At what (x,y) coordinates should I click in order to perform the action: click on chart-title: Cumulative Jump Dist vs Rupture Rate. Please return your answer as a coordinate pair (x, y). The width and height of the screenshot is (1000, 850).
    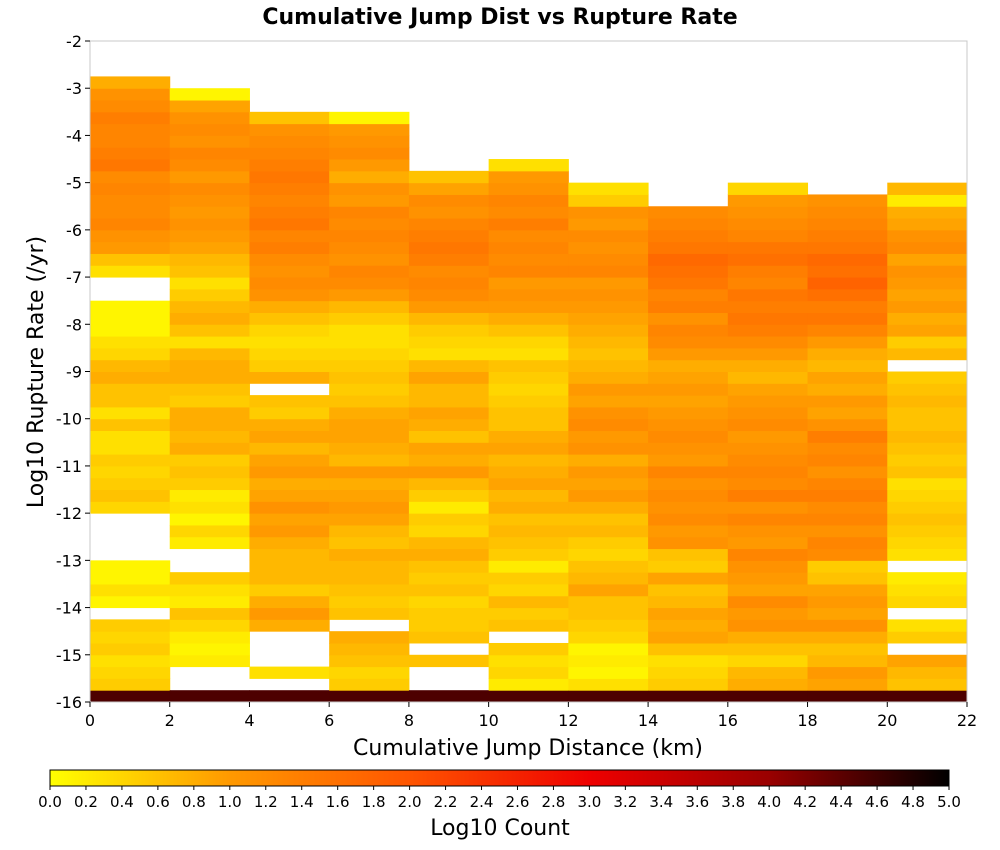
    Looking at the image, I should click on (499, 17).